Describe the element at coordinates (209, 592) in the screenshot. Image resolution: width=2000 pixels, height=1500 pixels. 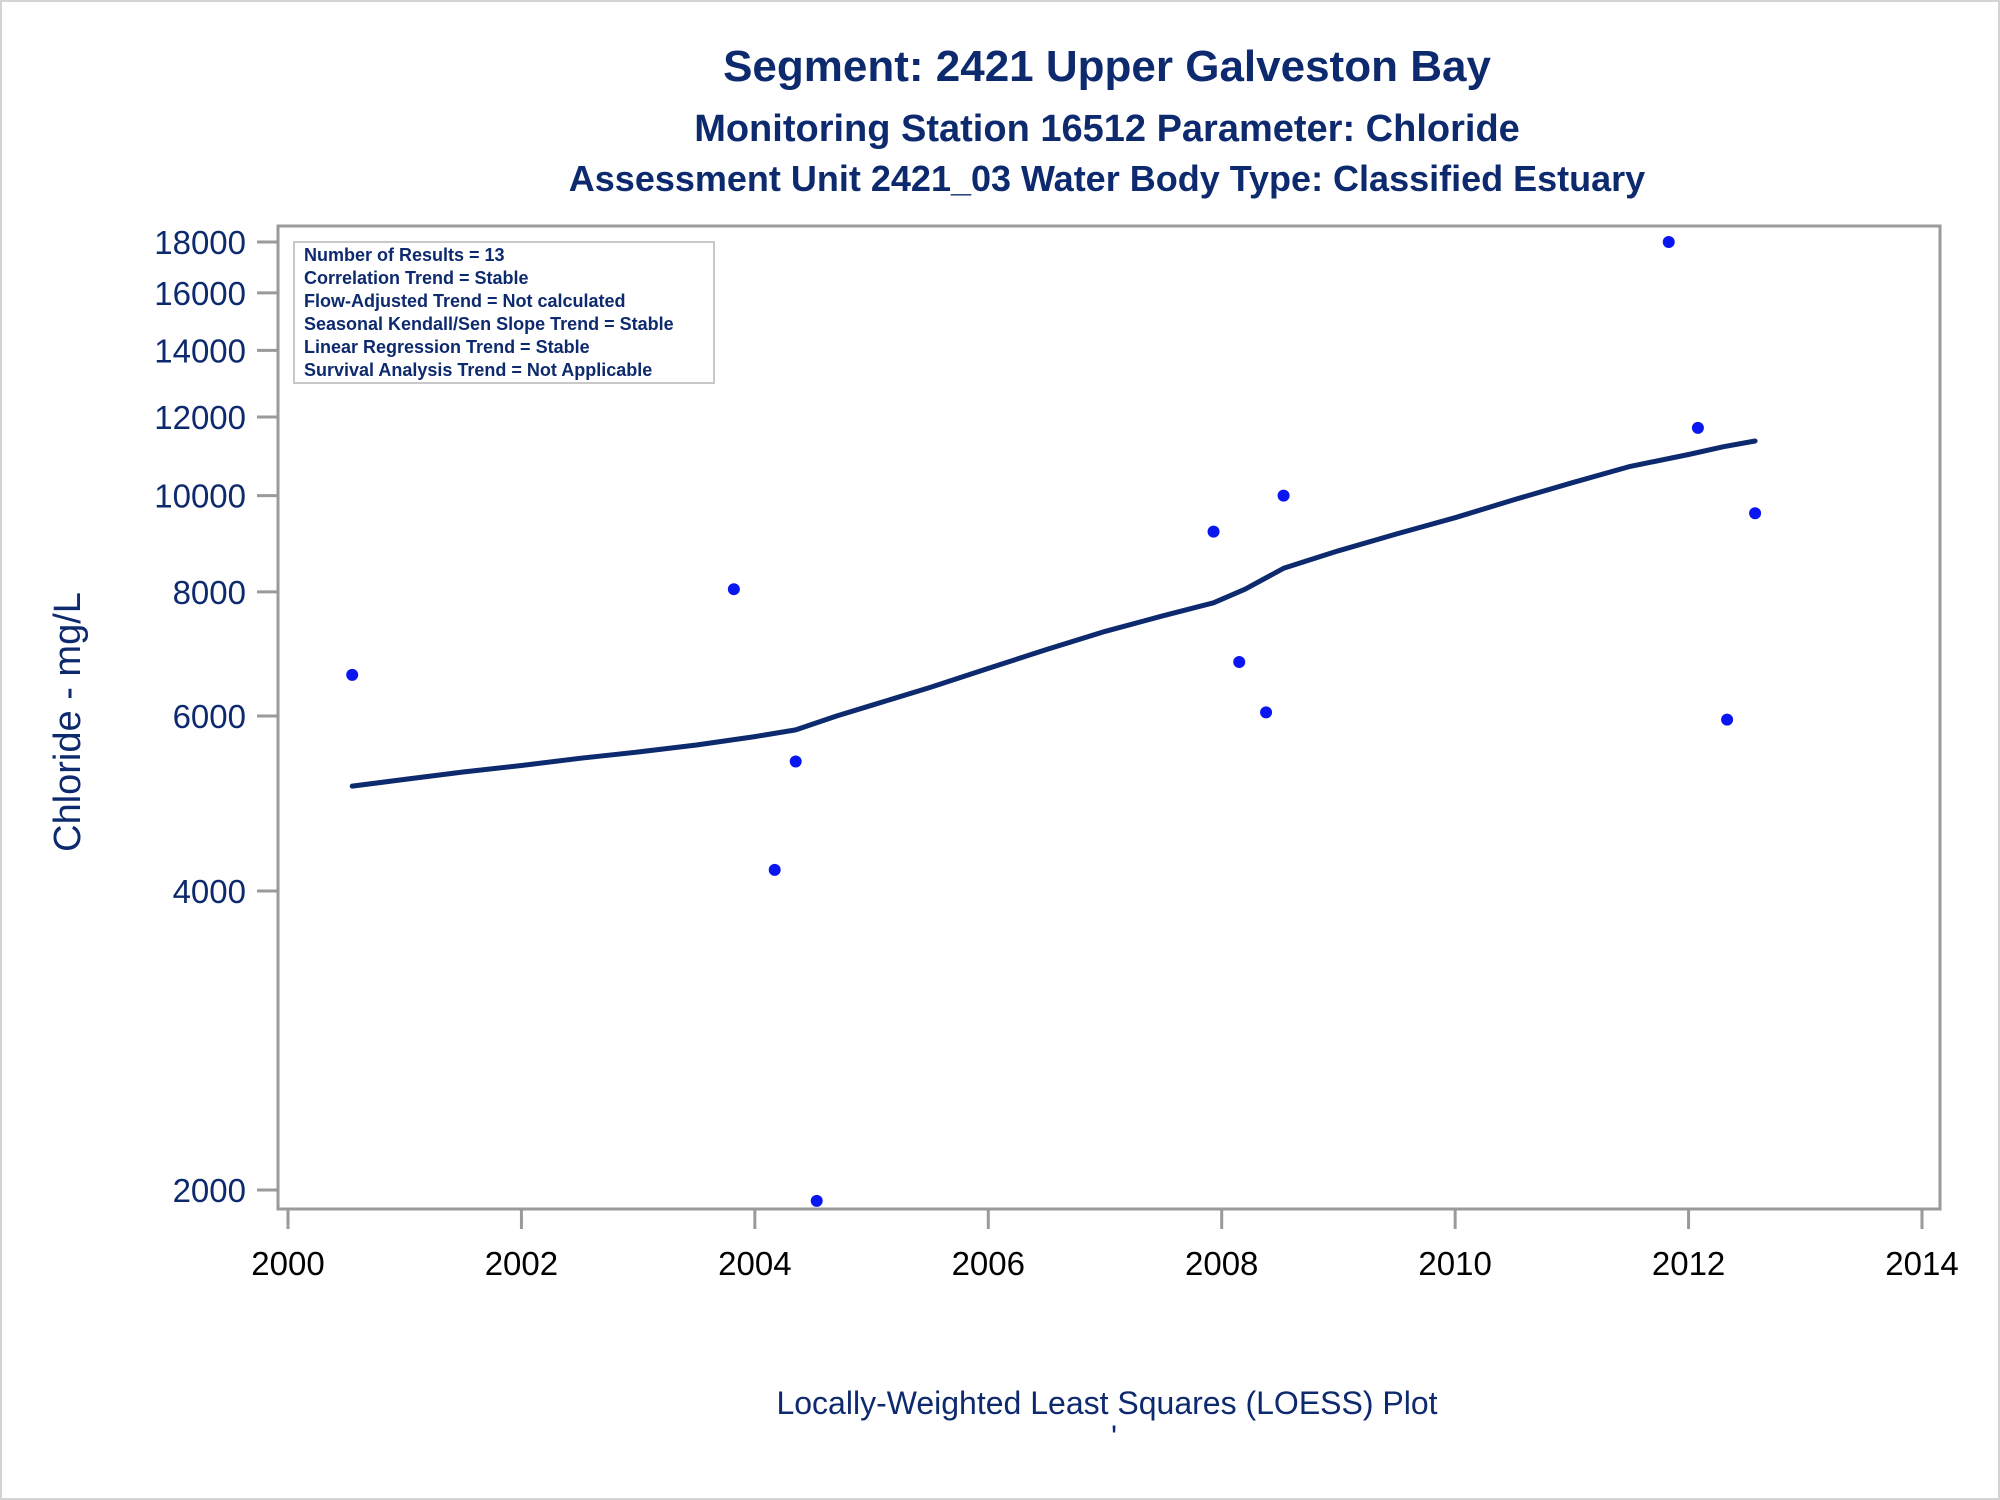
I see `y-tick-label: 8000` at that location.